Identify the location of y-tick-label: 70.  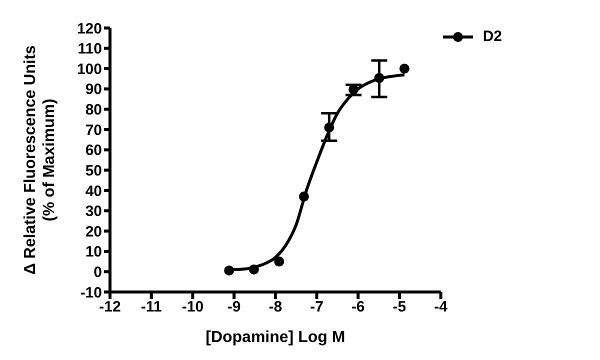
(93, 130).